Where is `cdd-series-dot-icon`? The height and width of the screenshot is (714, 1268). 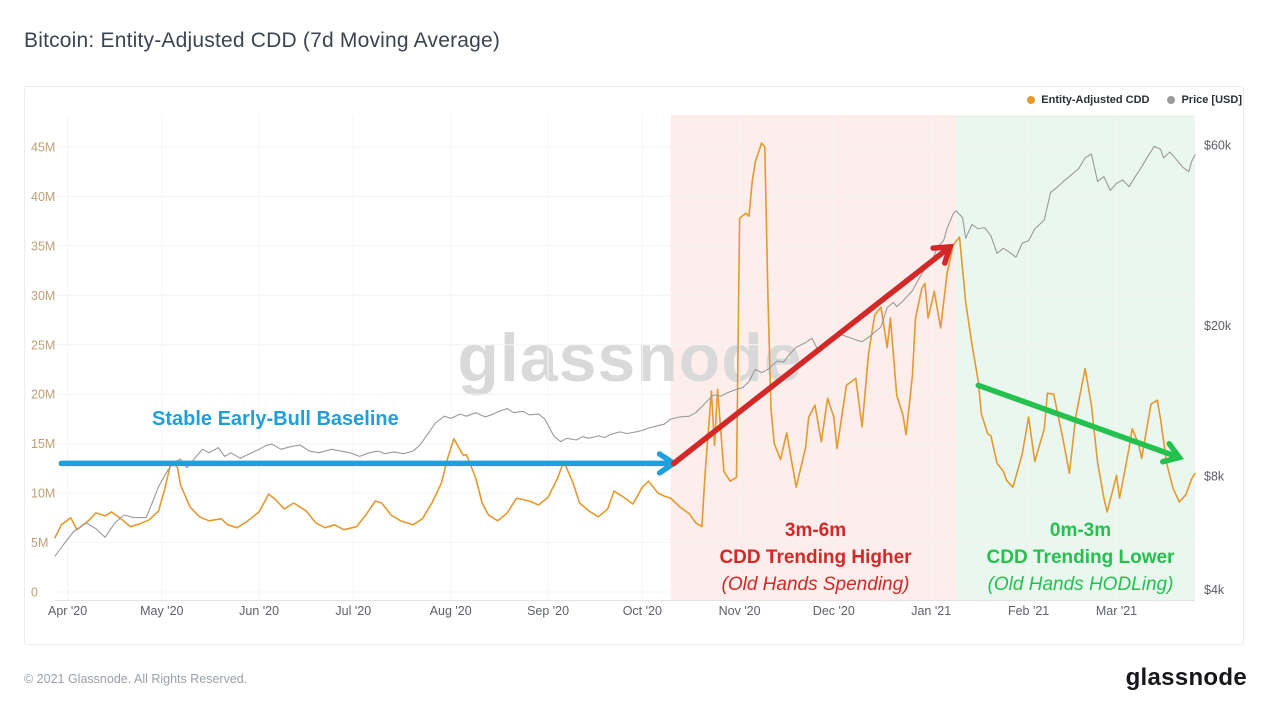 cdd-series-dot-icon is located at coordinates (1031, 100).